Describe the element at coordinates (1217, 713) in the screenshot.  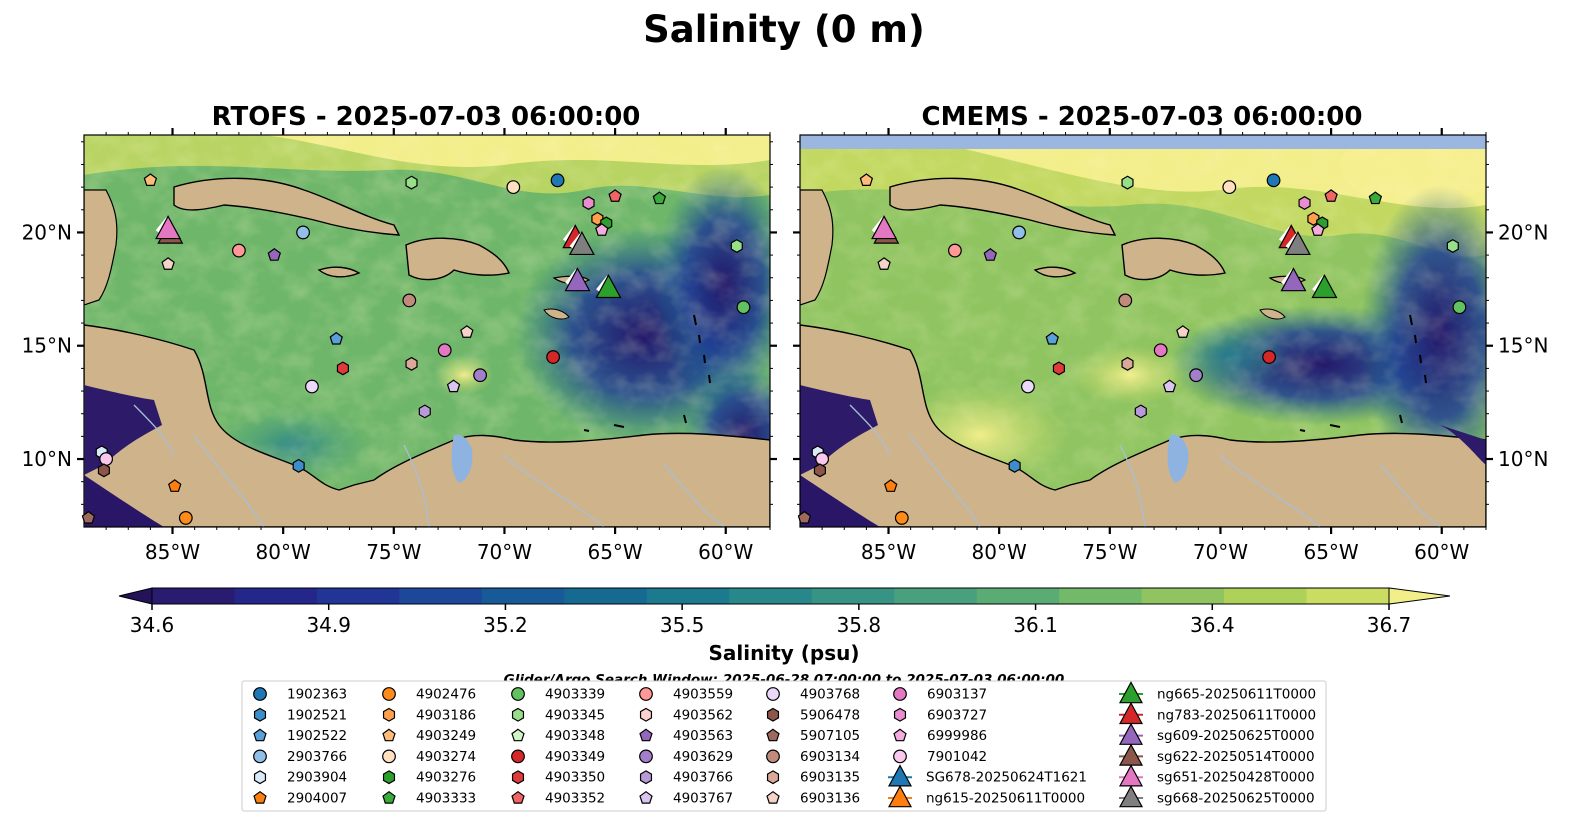
I see `legend-item: ng783-20250611T0000` at that location.